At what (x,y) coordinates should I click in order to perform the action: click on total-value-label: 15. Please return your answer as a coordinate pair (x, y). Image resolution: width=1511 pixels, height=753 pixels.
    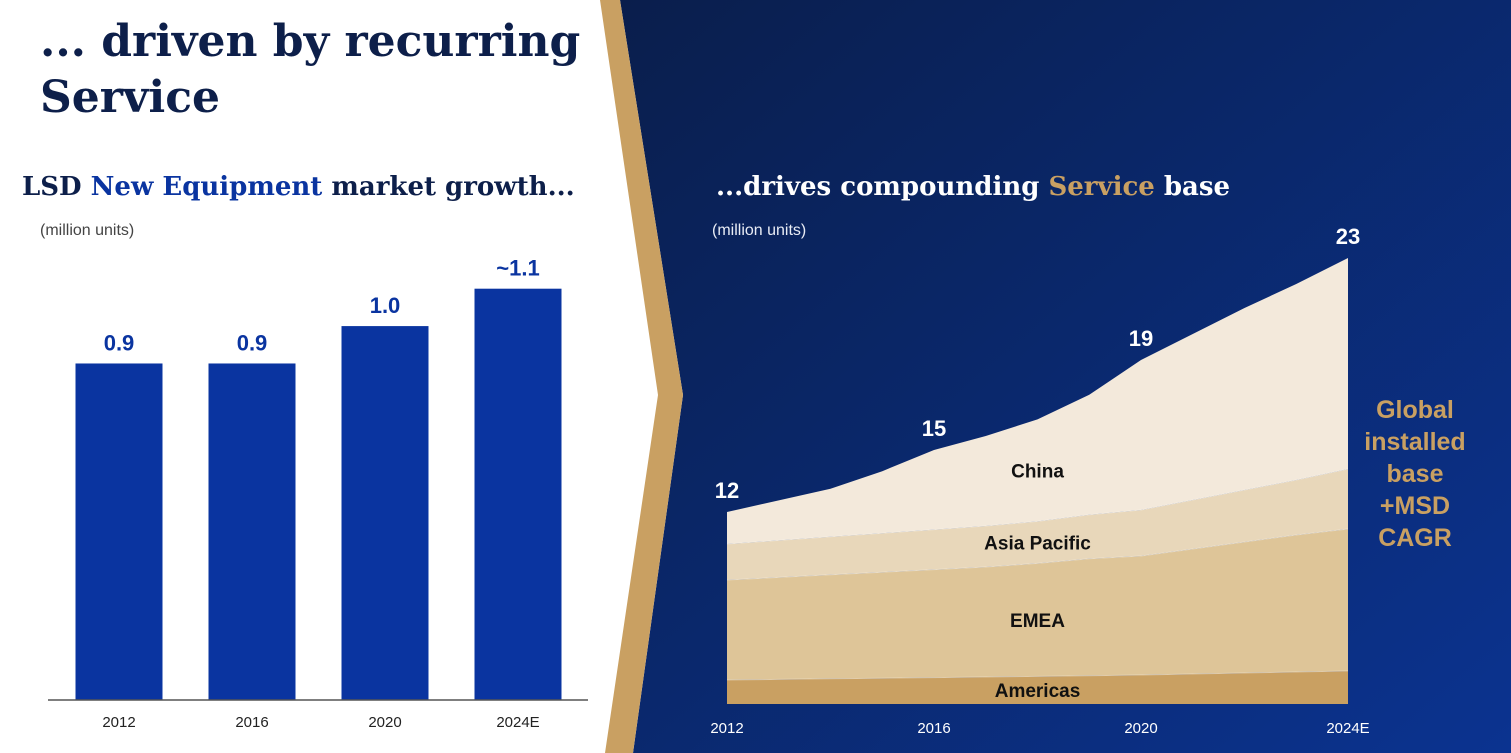
    Looking at the image, I should click on (934, 428).